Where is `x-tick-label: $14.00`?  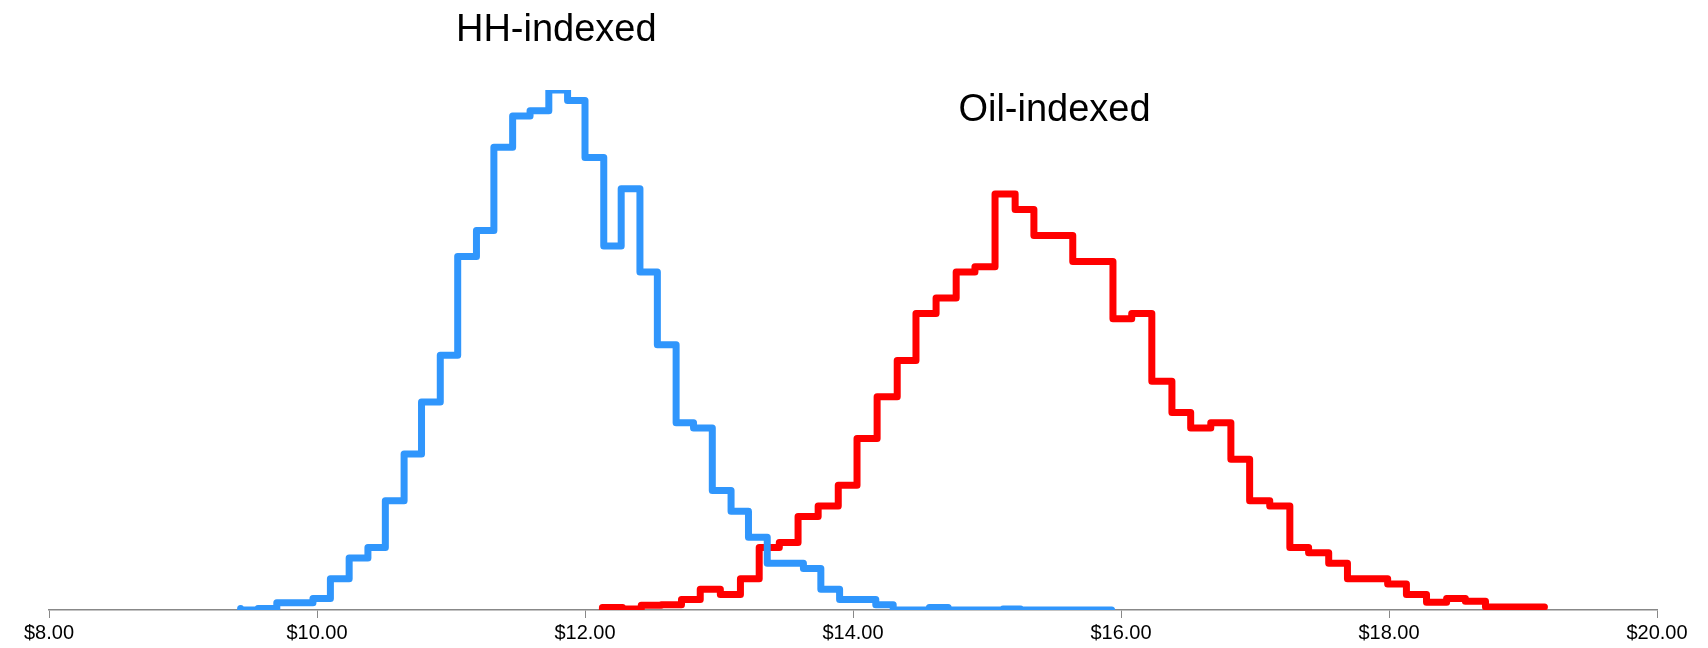 x-tick-label: $14.00 is located at coordinates (853, 631).